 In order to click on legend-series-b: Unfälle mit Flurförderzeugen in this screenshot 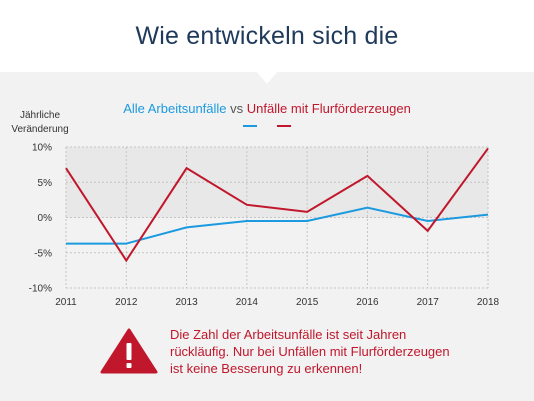, I will do `click(328, 108)`.